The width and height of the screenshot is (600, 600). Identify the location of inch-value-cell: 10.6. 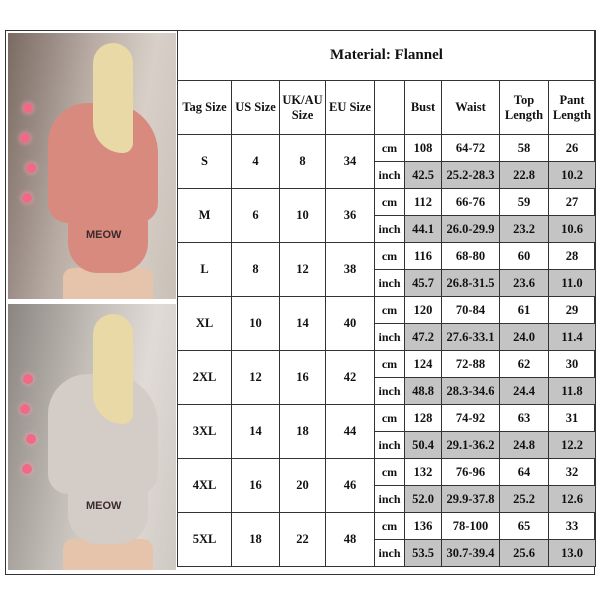
(572, 229).